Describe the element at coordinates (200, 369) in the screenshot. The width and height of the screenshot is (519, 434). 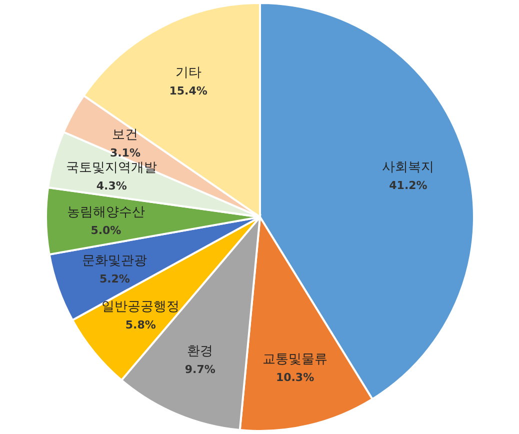
I see `data-label: 9.7%` at that location.